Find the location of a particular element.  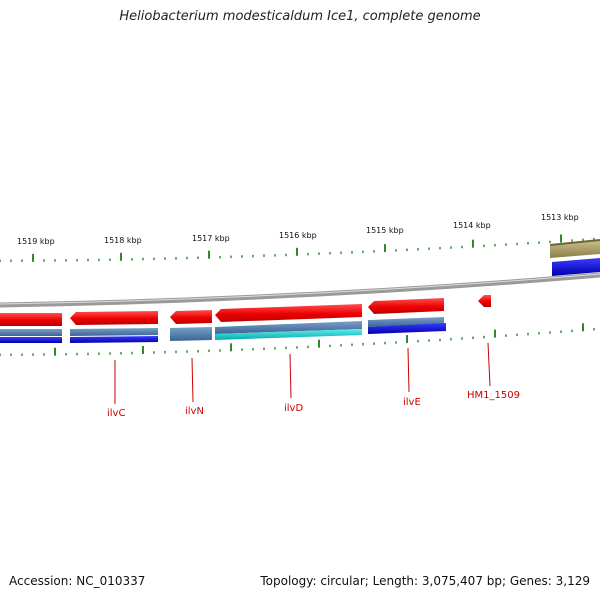

scale-label-1519: 1519 kbp is located at coordinates (36, 241).